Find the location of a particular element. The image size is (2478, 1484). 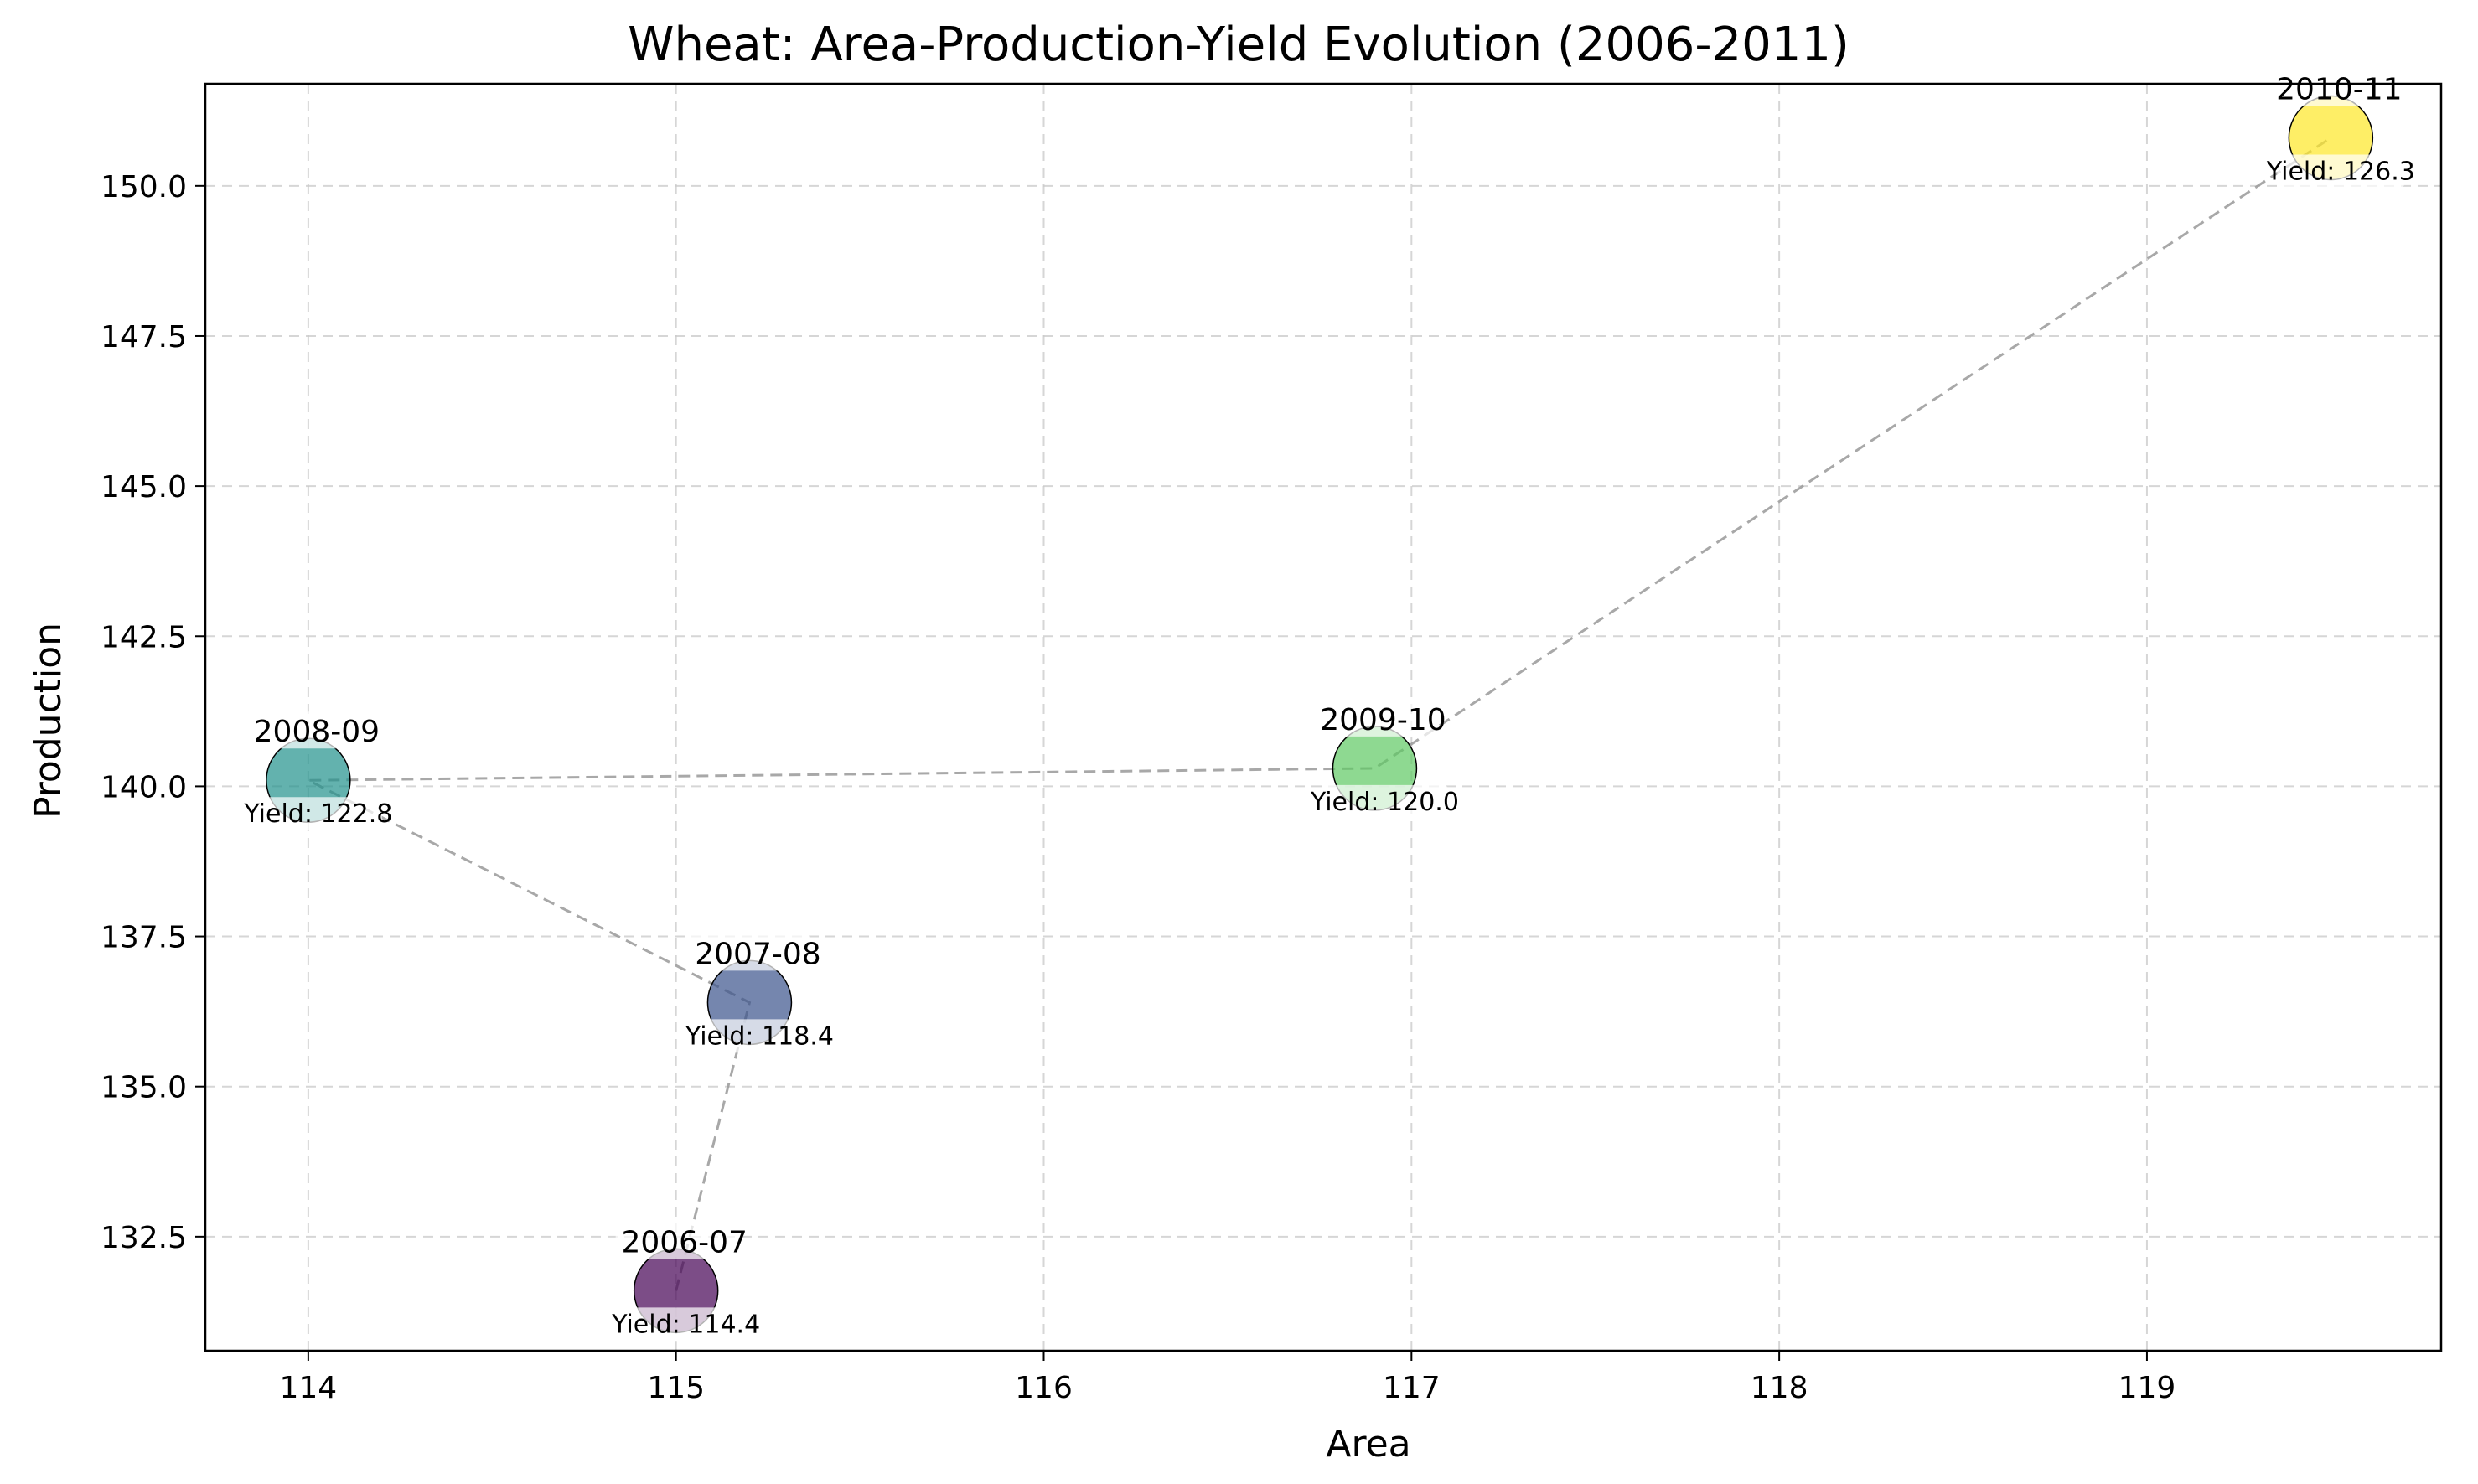

yield-label: Yield: 120.0 is located at coordinates (1384, 803).